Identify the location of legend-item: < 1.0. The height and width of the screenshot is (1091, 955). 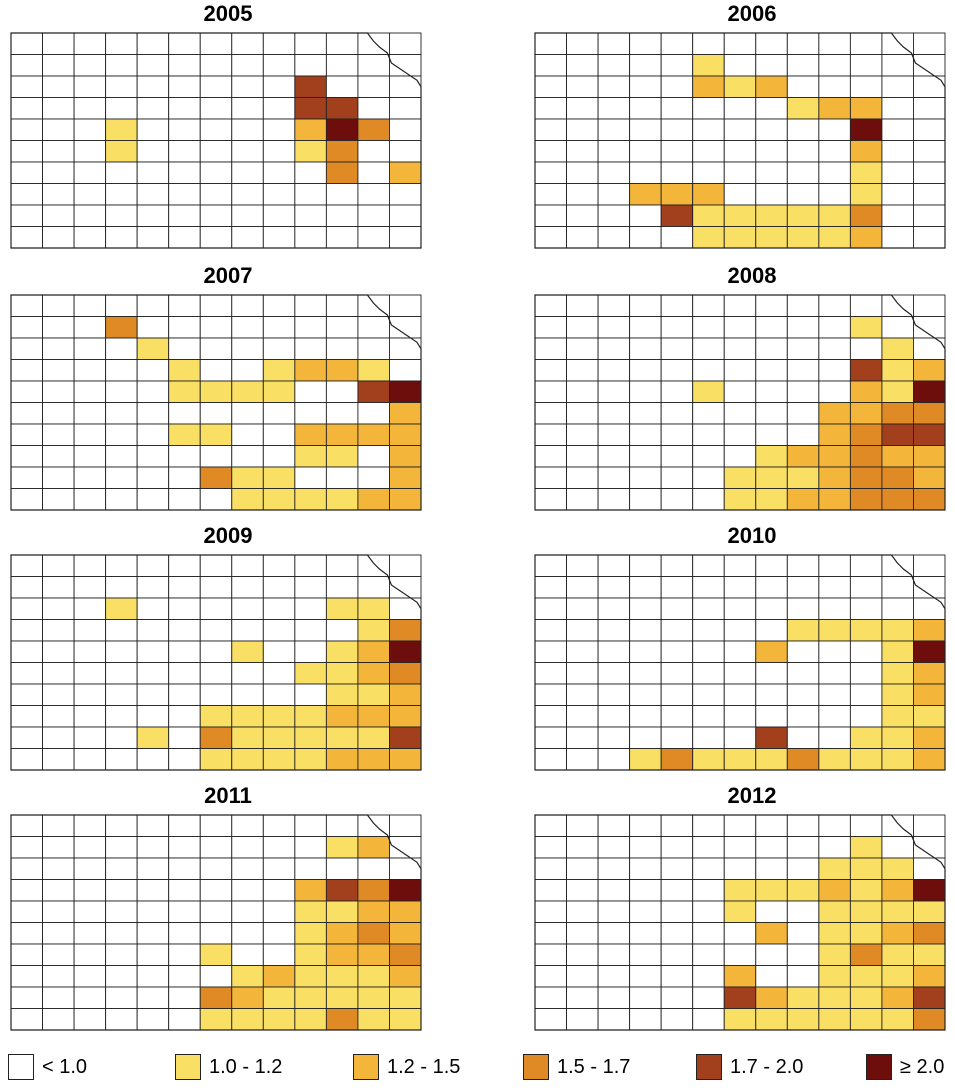
(47, 1067).